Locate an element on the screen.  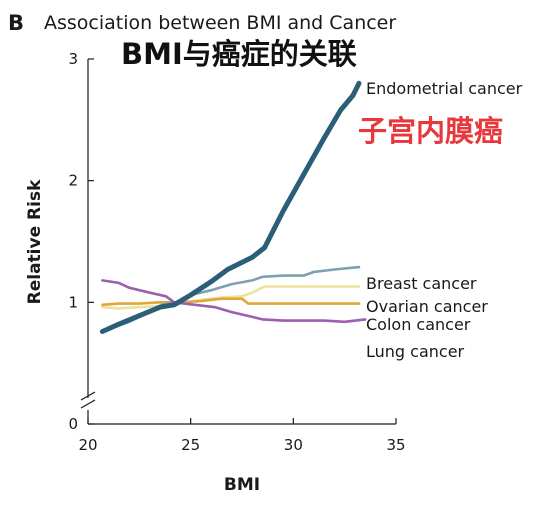
x-tick-label: 30 is located at coordinates (293, 445).